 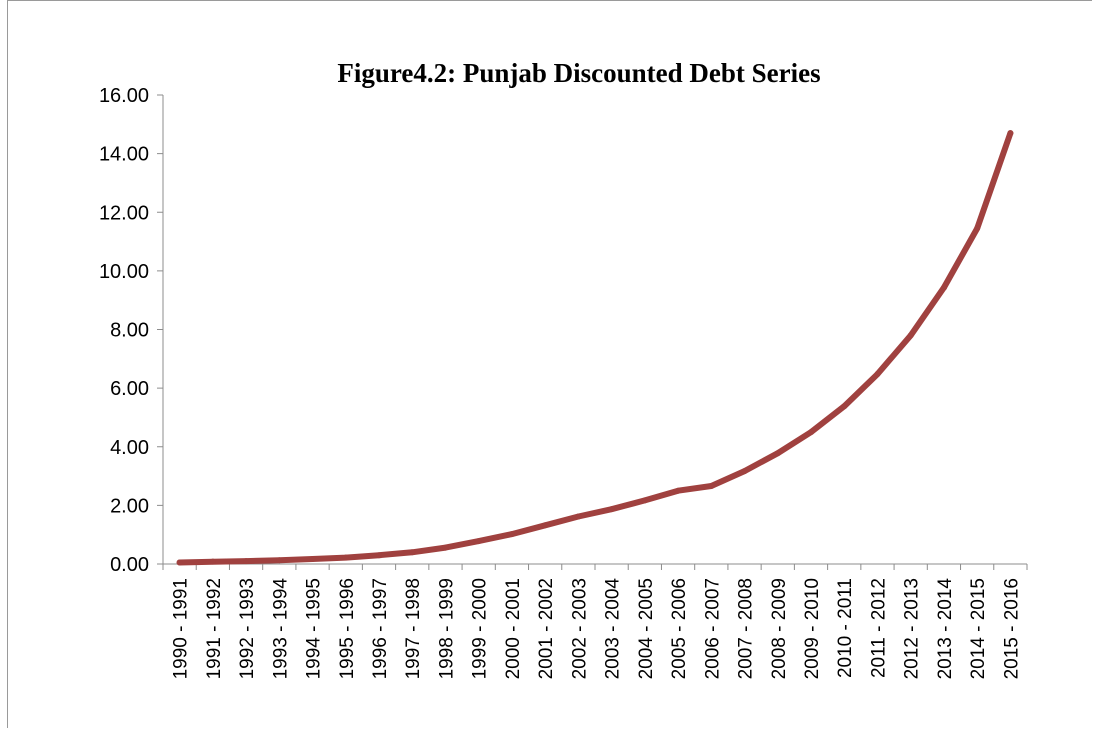 I want to click on y-tick-label: 6.00, so click(x=129, y=389).